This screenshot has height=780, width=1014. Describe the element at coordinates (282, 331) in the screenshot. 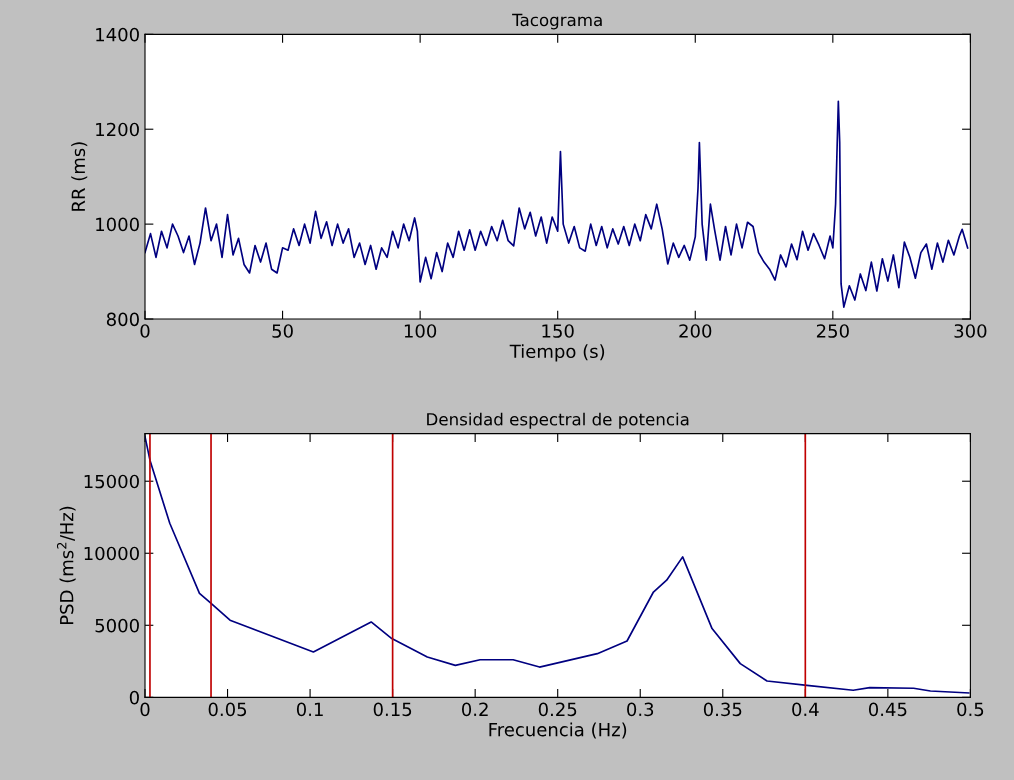

I see `x-tick-label: 50` at that location.